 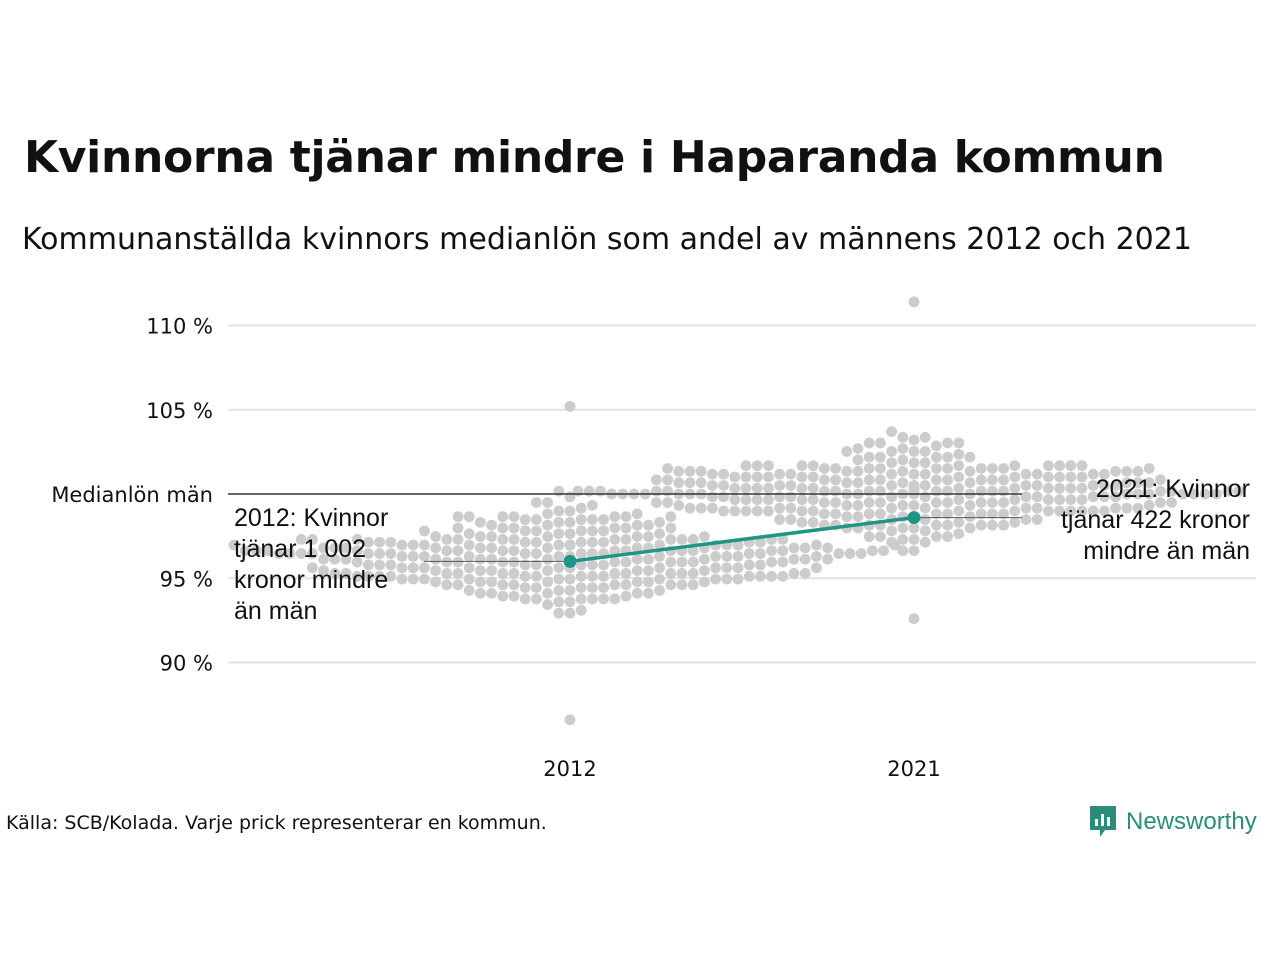 I want to click on reference-line-label: Medianlön män, so click(x=132, y=495).